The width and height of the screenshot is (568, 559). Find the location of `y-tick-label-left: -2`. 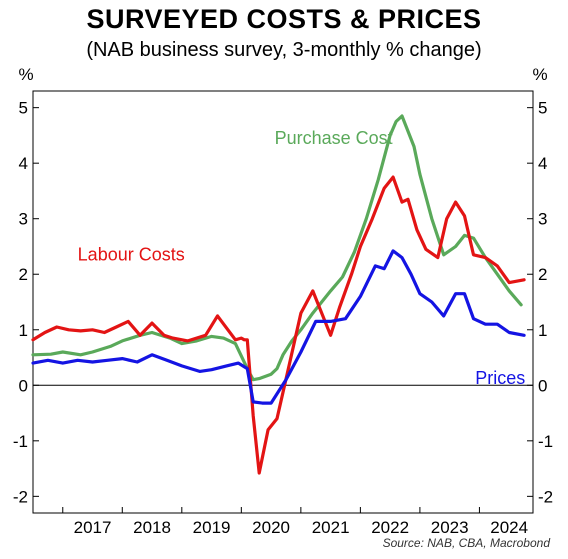

y-tick-label-left: -2 is located at coordinates (20, 496).